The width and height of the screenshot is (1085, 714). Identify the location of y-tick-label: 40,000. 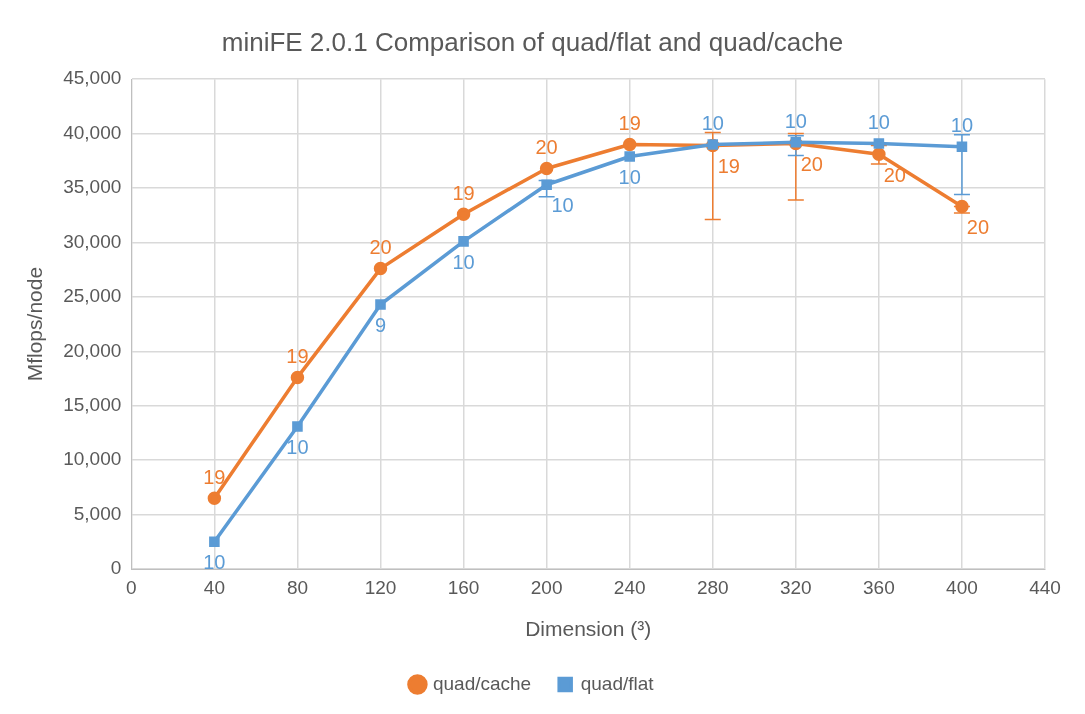
(92, 132).